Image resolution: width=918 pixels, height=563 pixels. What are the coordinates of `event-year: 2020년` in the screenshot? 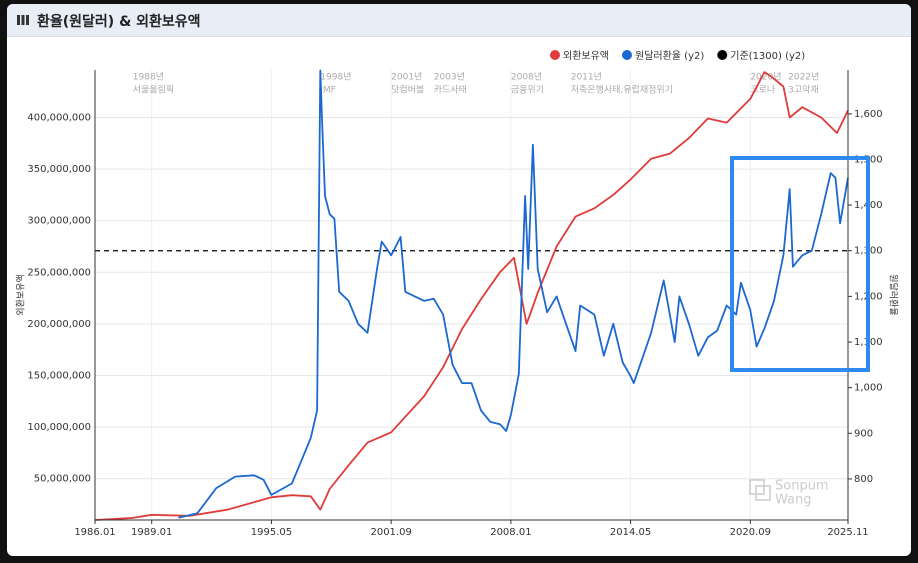 It's located at (765, 77).